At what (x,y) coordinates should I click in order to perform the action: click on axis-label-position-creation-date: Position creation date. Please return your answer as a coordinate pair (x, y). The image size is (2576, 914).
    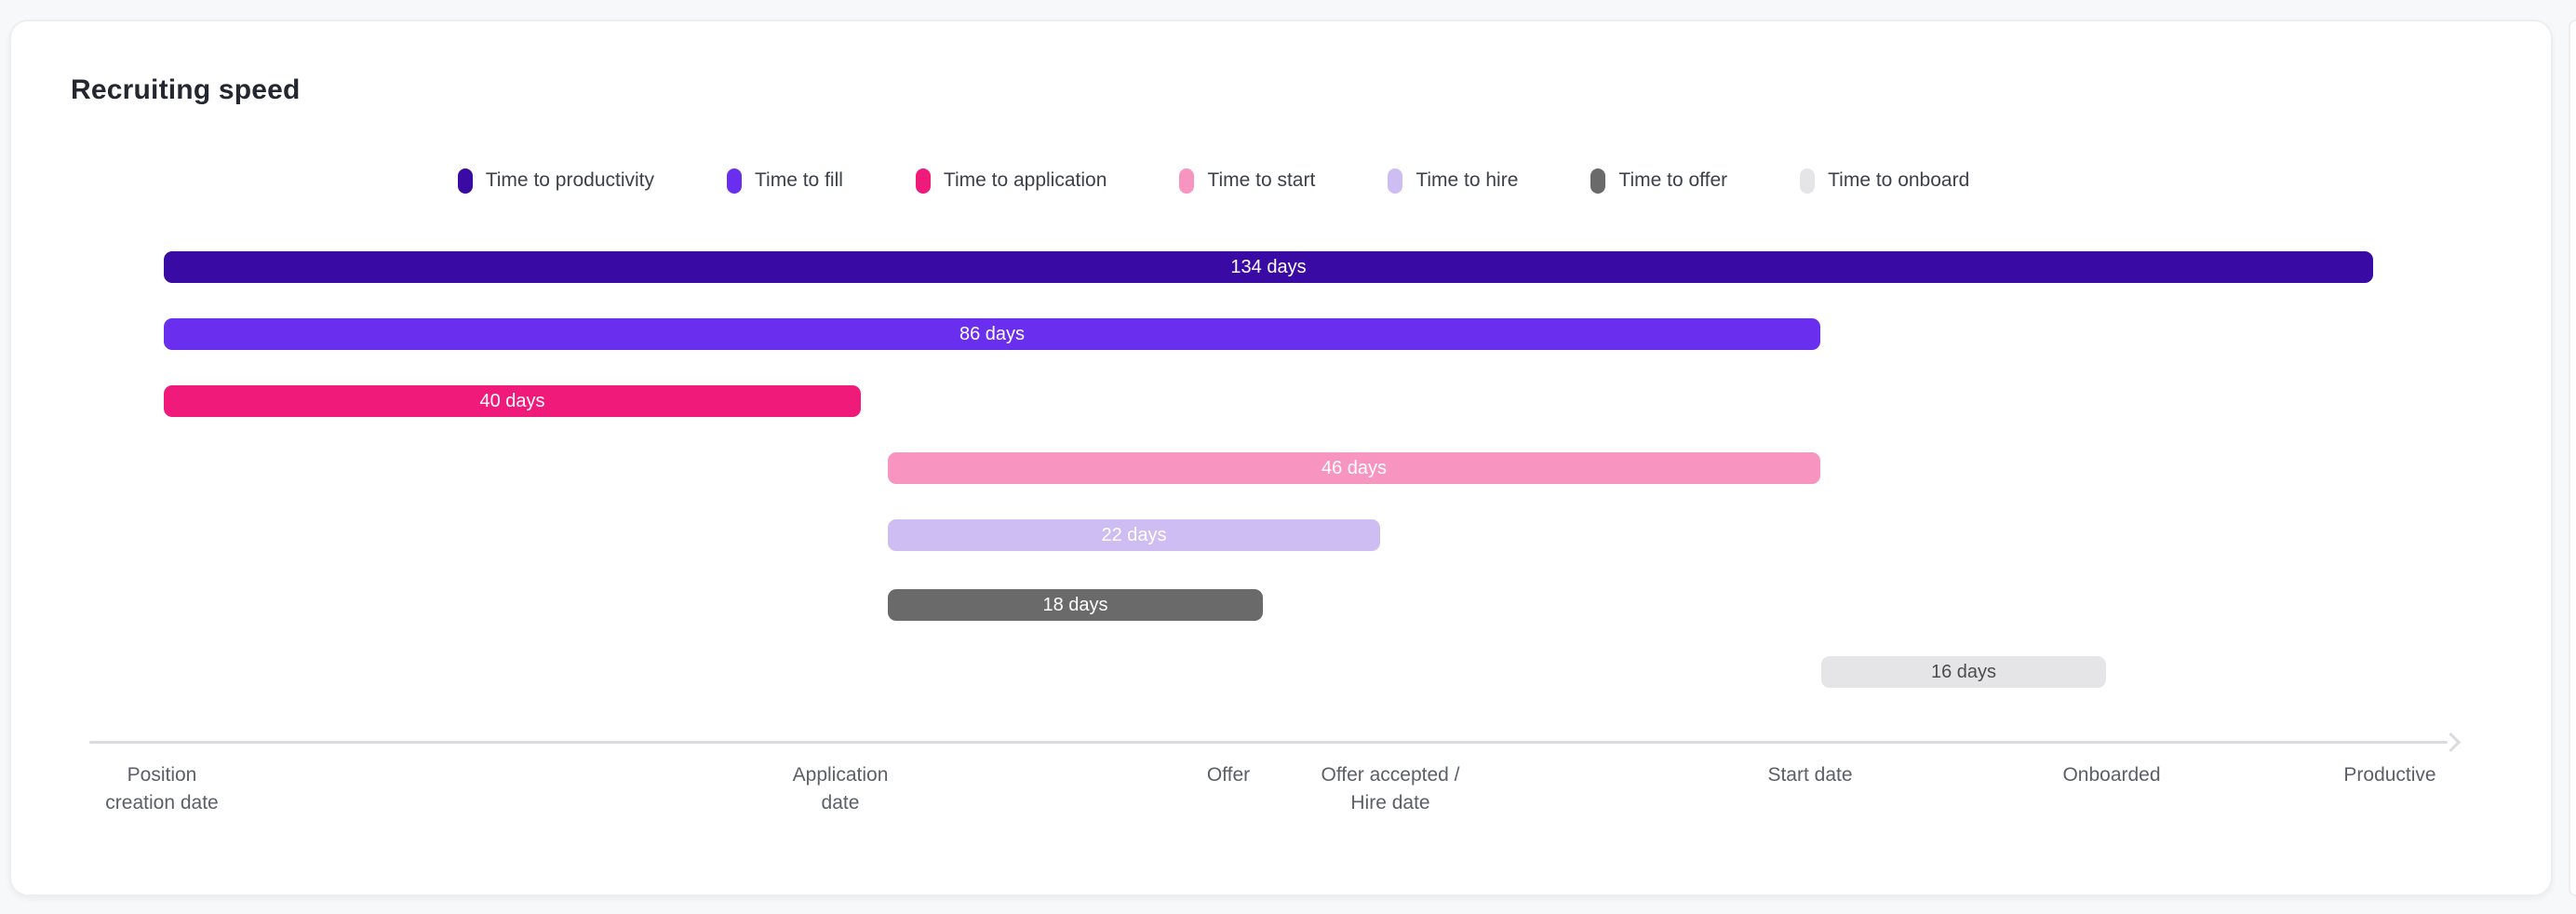
    Looking at the image, I should click on (161, 789).